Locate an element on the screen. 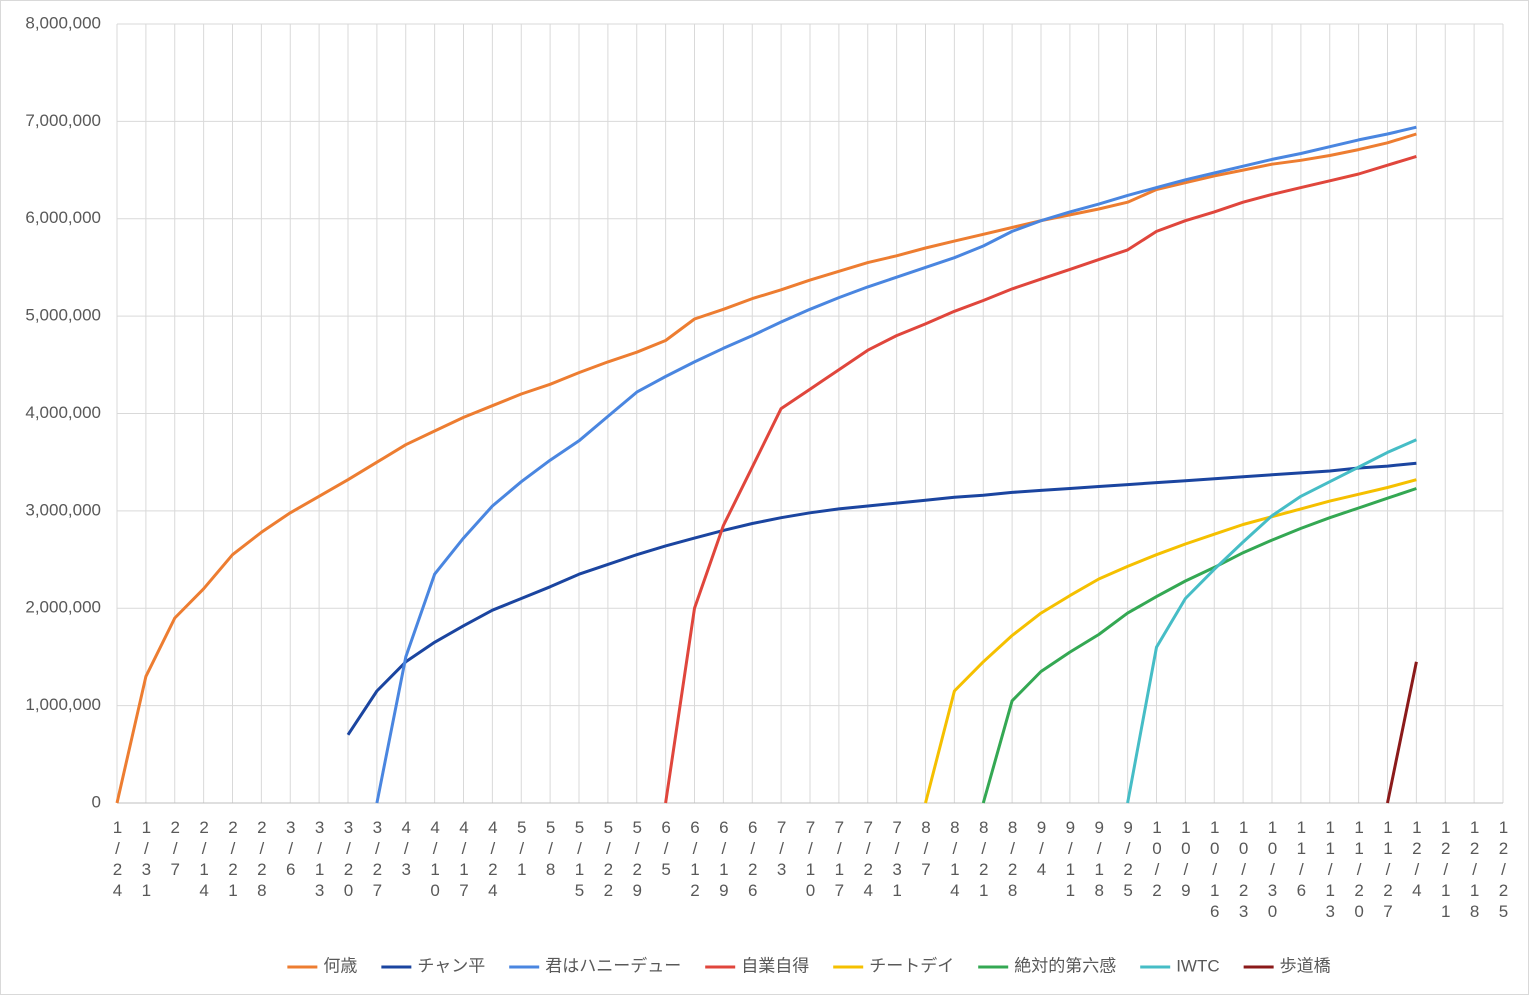 The image size is (1530, 1004). legend-label: 歩道橋 is located at coordinates (1305, 965).